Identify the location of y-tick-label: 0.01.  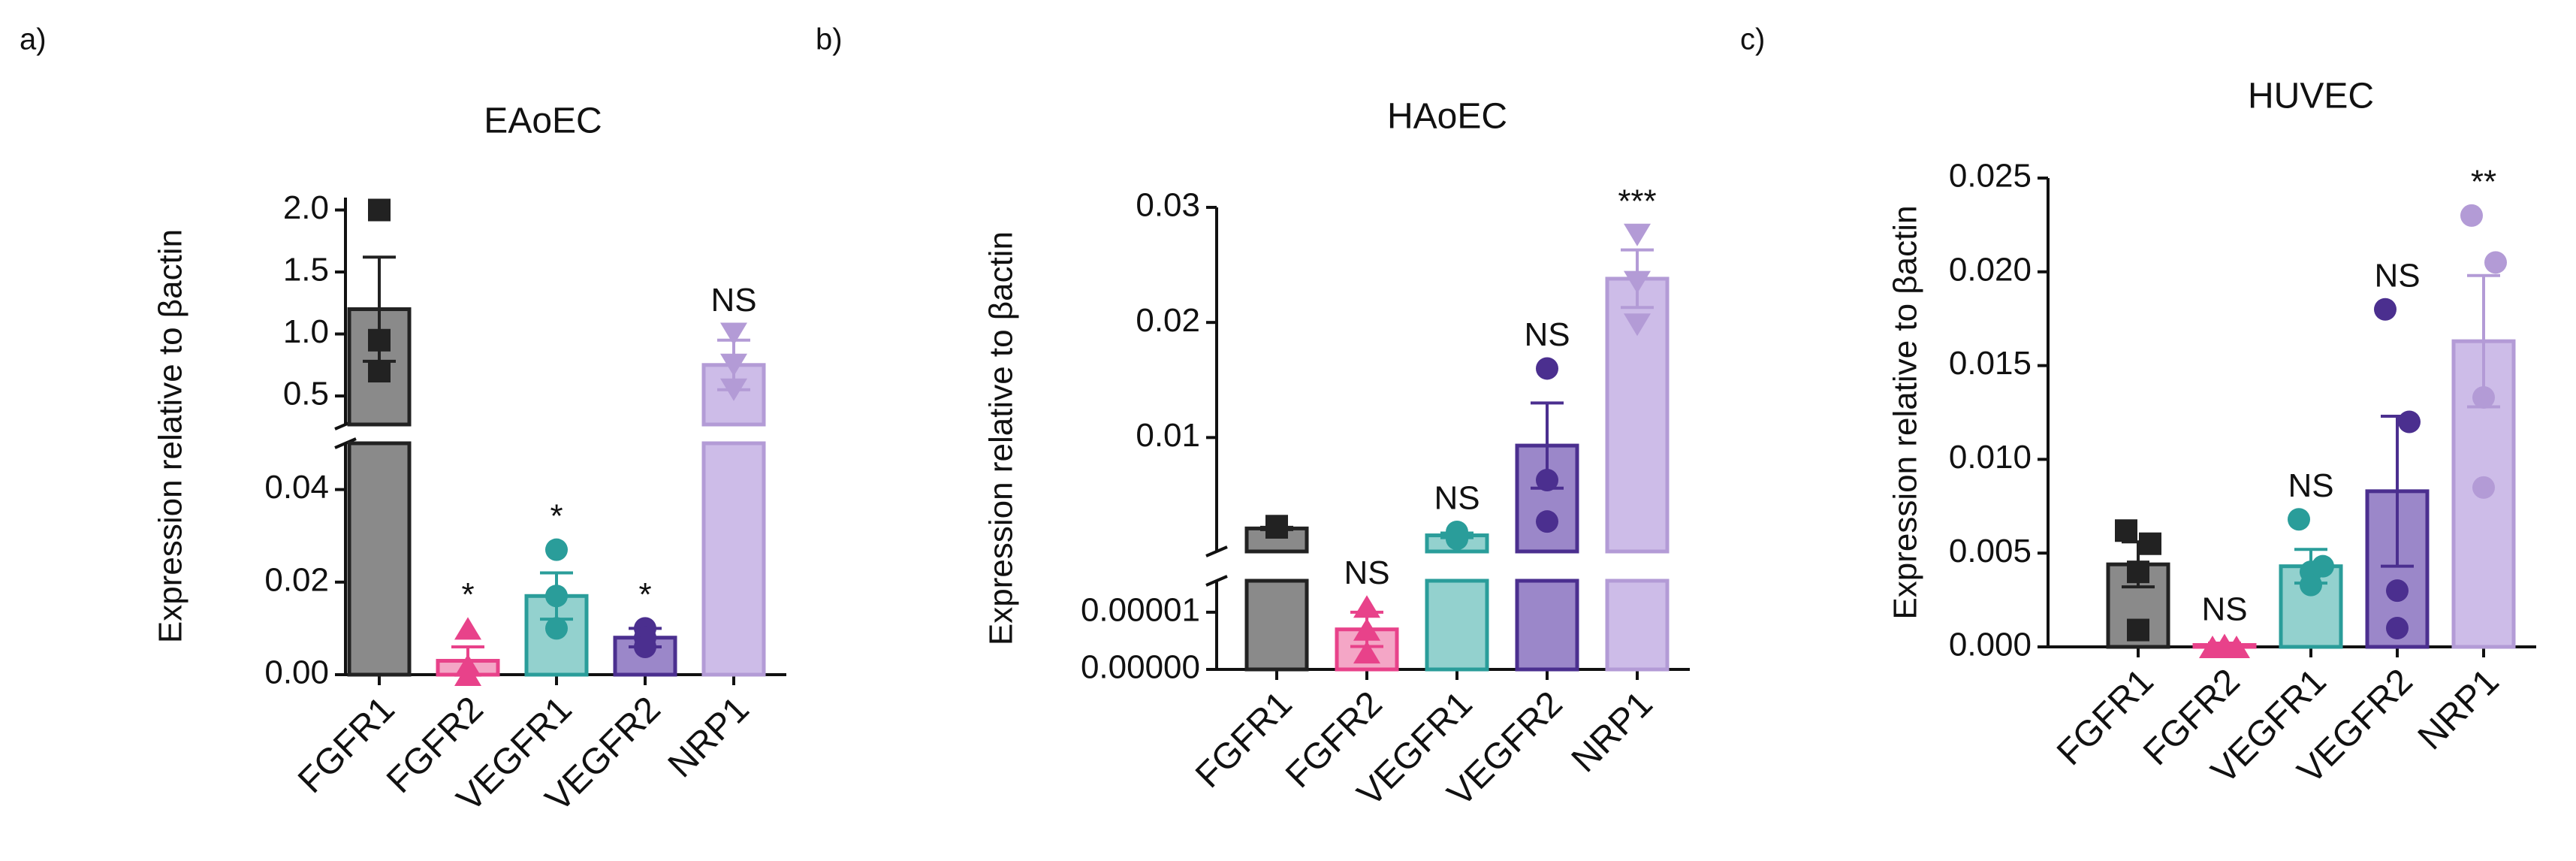
(1168, 435).